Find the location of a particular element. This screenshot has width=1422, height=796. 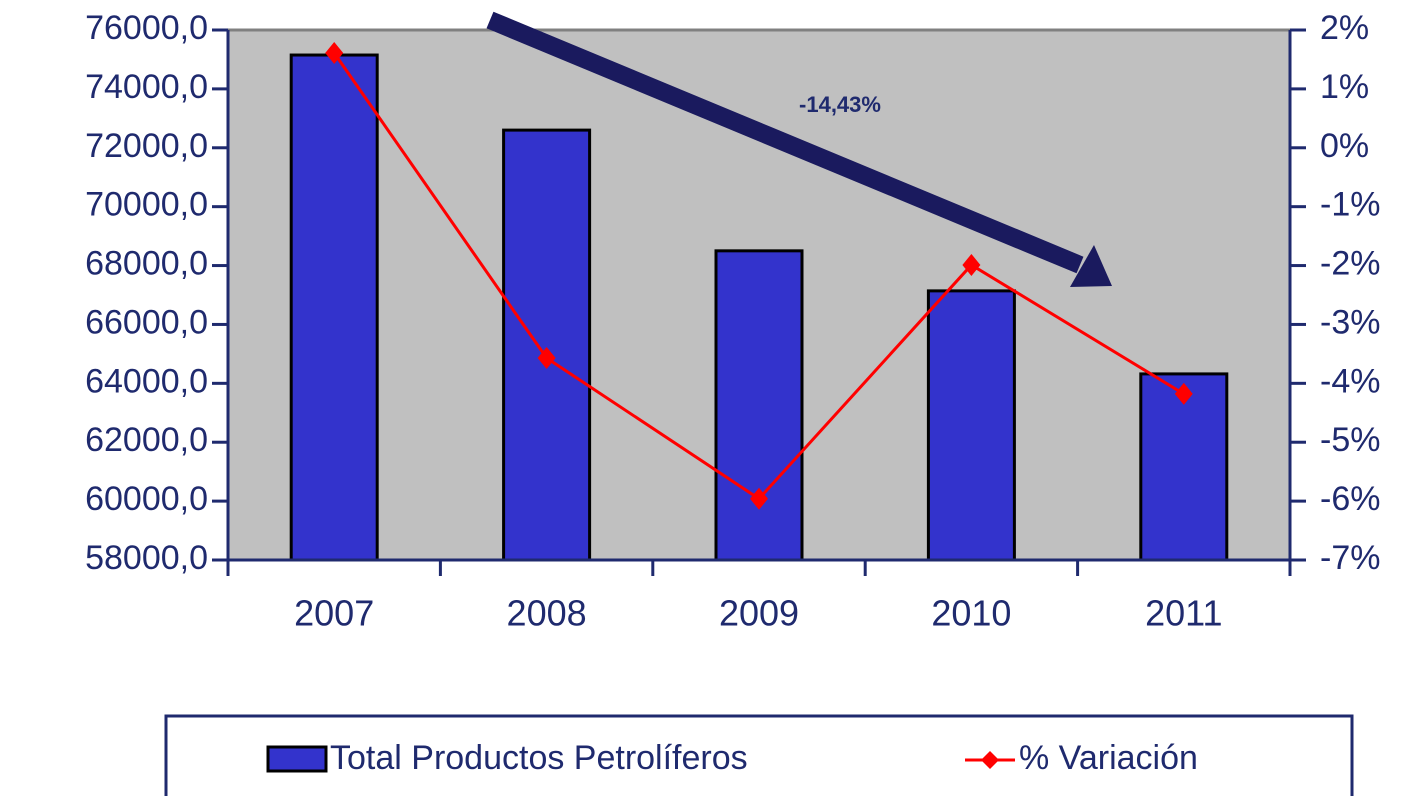

y2-tick-label: -4% is located at coordinates (1350, 381).